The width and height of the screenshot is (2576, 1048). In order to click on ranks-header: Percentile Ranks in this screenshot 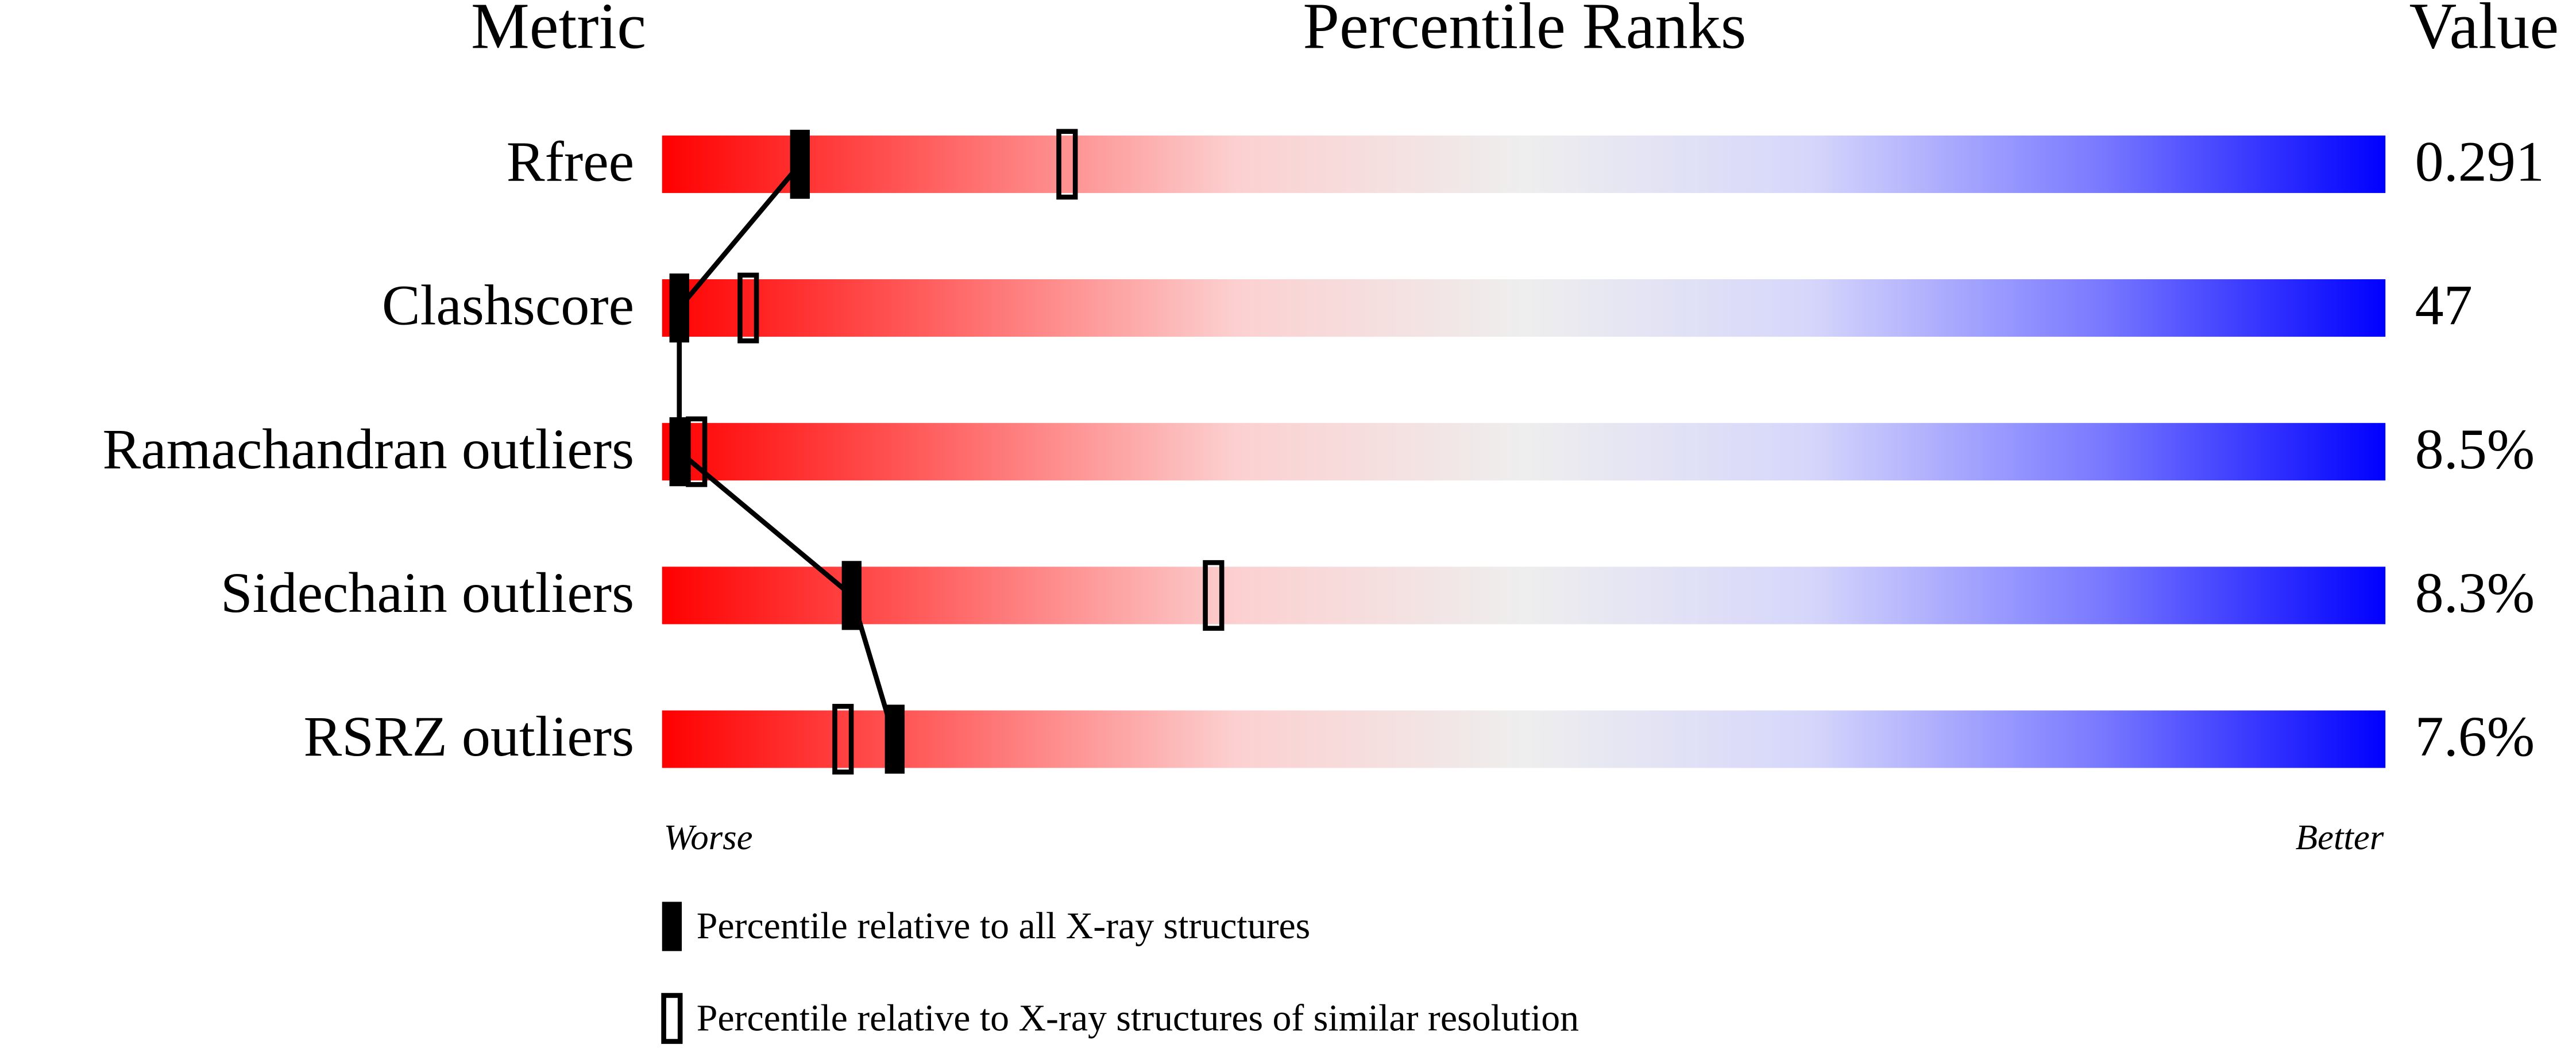, I will do `click(1524, 31)`.